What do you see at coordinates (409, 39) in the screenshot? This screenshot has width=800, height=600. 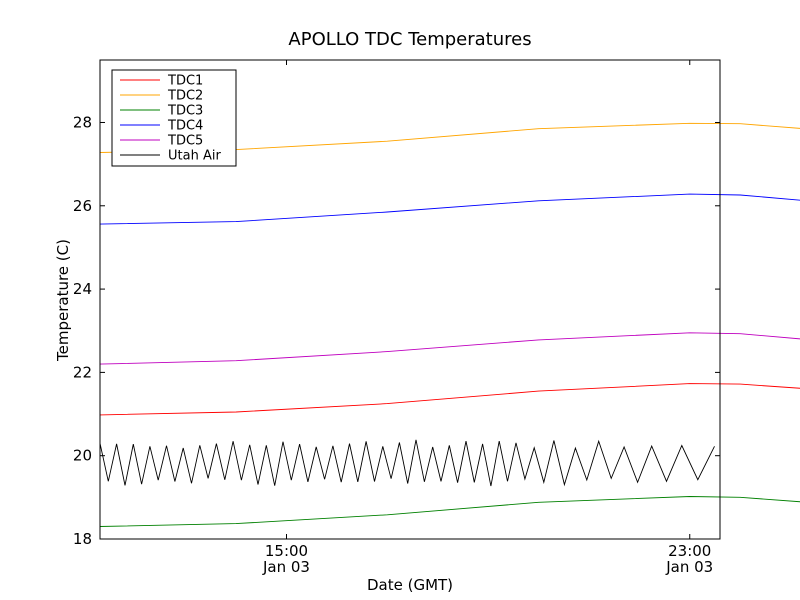 I see `chart-title: APOLLO TDC Temperatures` at bounding box center [409, 39].